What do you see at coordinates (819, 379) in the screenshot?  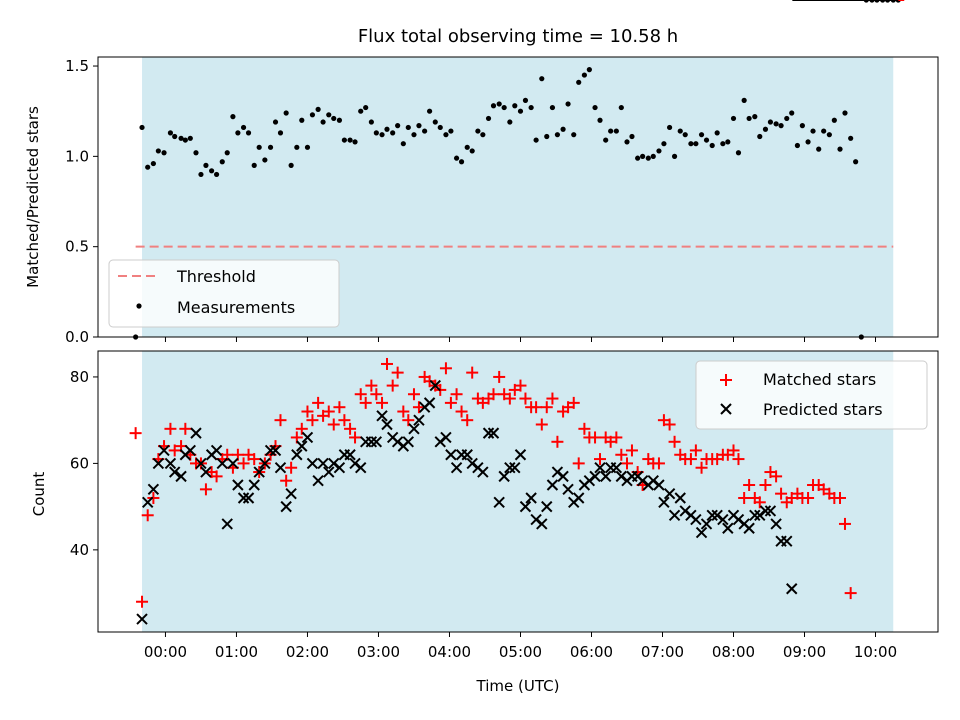 I see `legend-matched-label: Matched stars` at bounding box center [819, 379].